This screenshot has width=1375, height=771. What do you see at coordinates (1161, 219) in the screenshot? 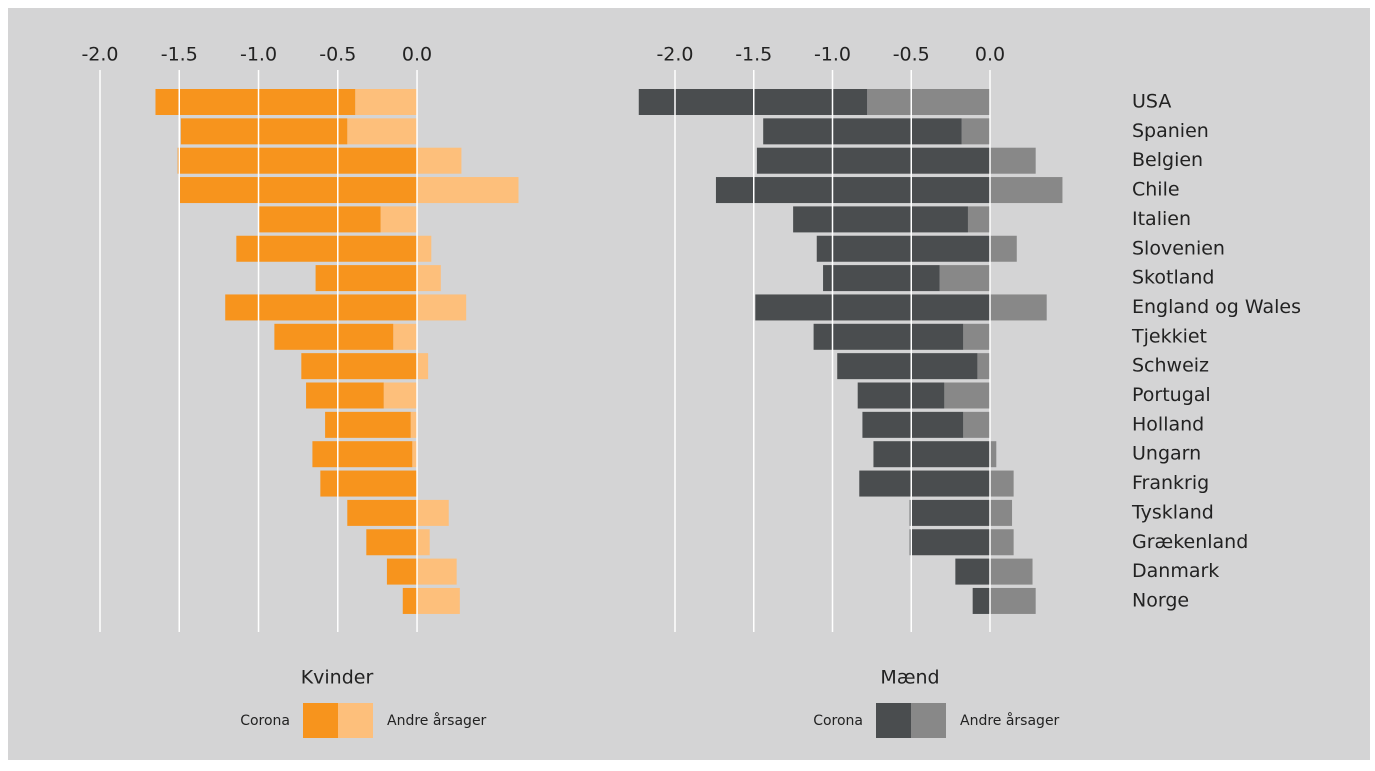
I see `category-label: Italien` at bounding box center [1161, 219].